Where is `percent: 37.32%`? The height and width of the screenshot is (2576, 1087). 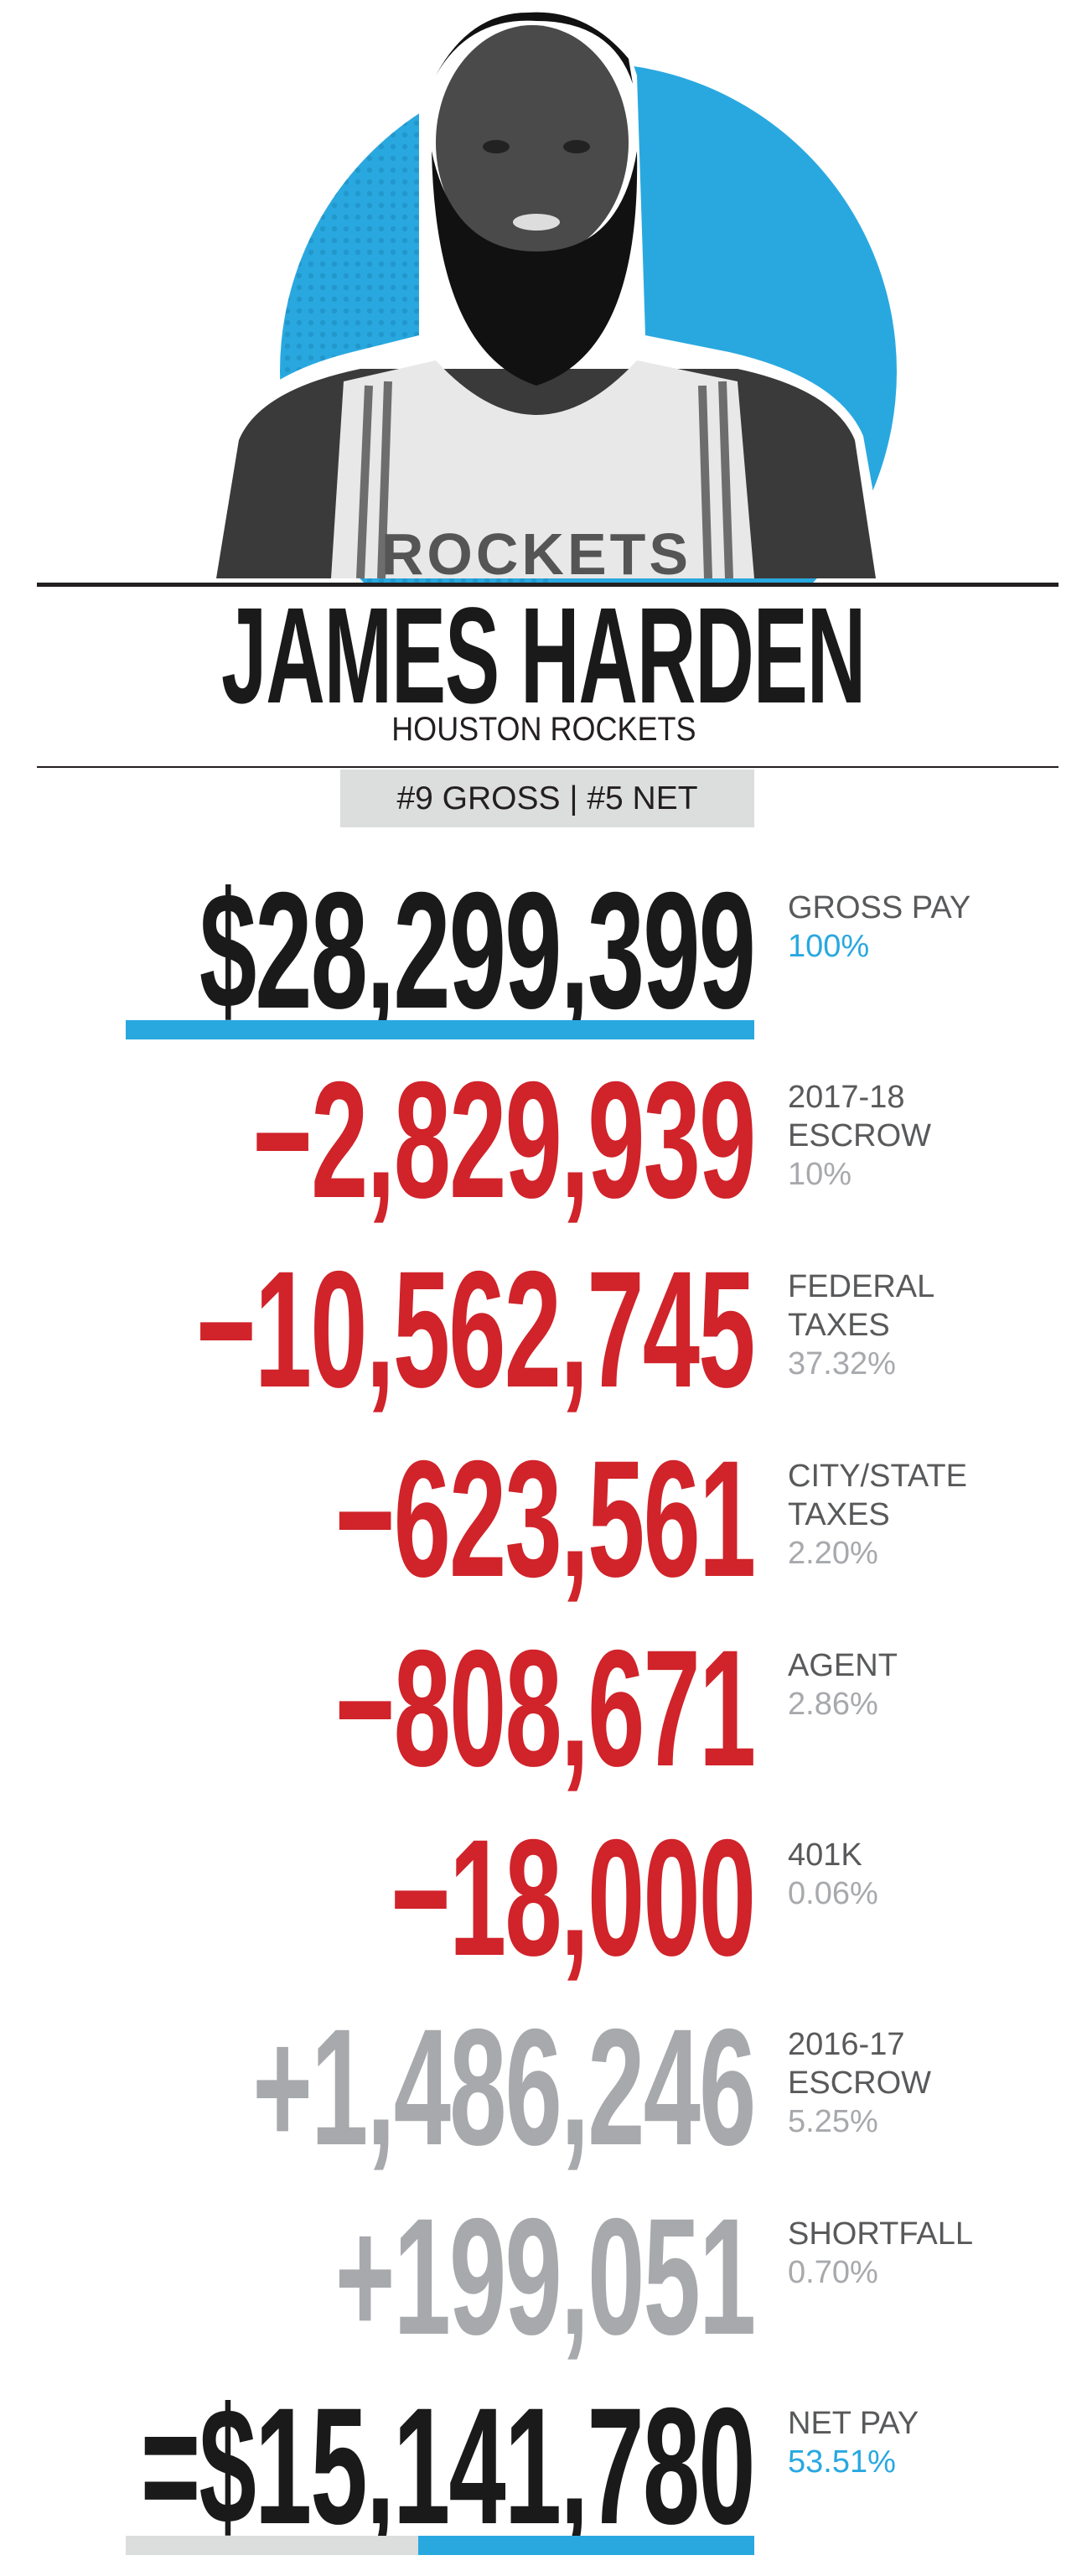
percent: 37.32% is located at coordinates (842, 1363).